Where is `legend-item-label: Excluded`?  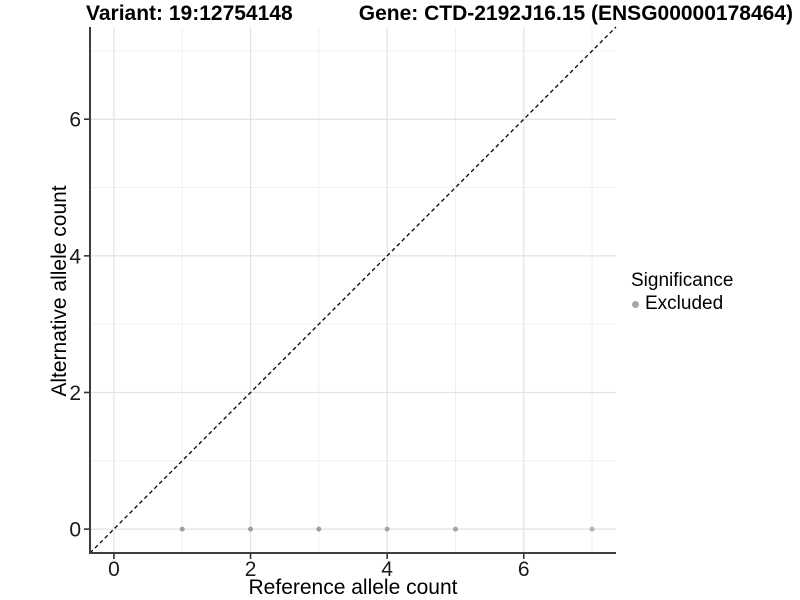
legend-item-label: Excluded is located at coordinates (684, 303).